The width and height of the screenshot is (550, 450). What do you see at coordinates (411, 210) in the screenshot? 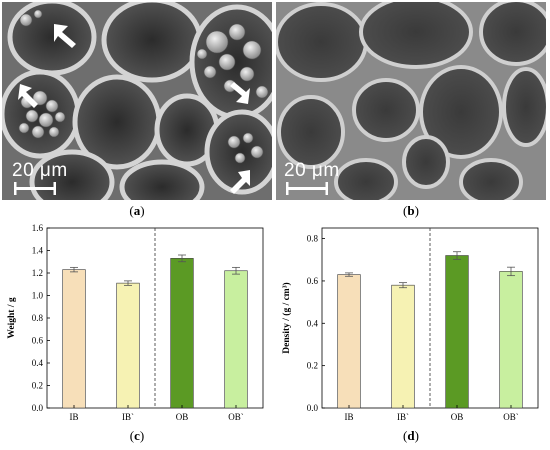
I see `panel-label-b: (b)` at bounding box center [411, 210].